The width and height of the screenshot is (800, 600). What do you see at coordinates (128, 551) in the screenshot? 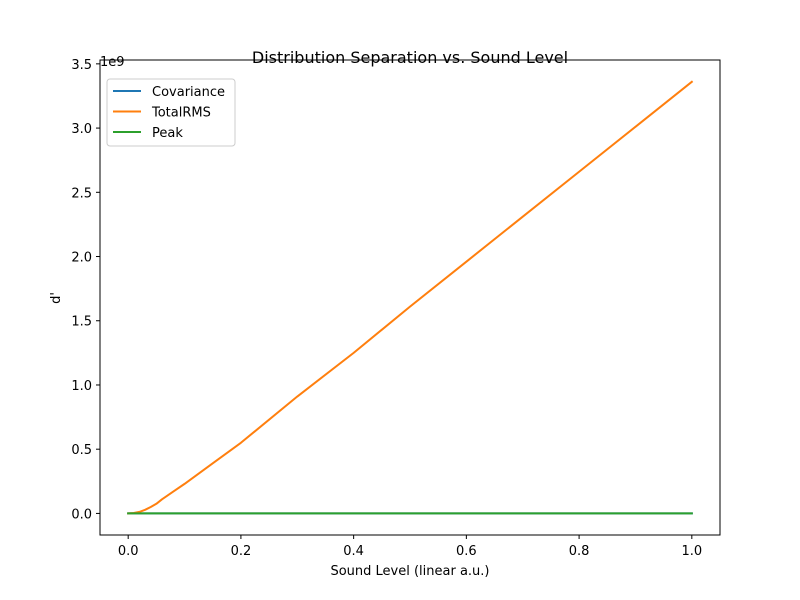
I see `x-tick-label: 0.0` at bounding box center [128, 551].